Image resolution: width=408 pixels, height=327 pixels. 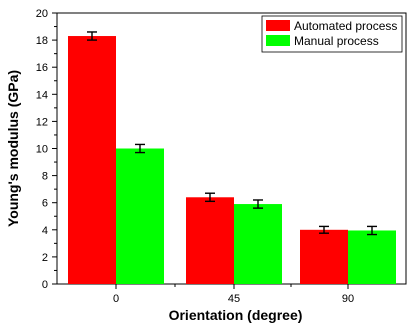 I want to click on x-axis-title: Orientation (degree), so click(x=236, y=315).